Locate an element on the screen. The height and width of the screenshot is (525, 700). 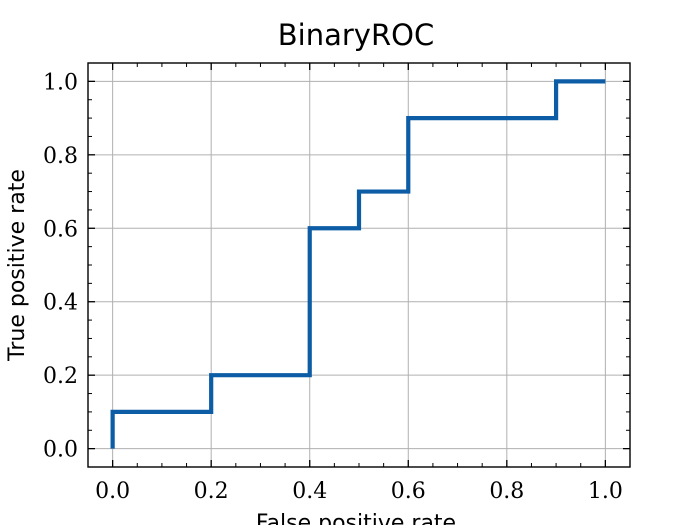
x-tick-label: 0.6 is located at coordinates (408, 491).